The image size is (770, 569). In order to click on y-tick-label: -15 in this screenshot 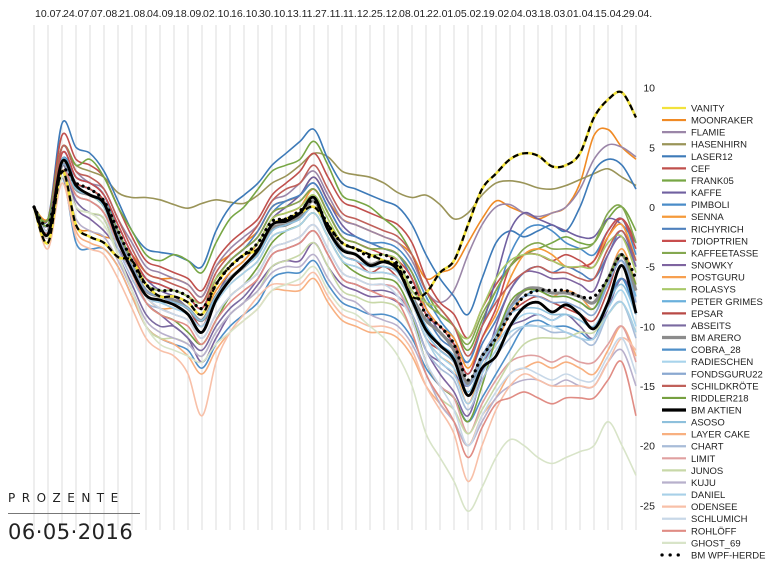, I will do `click(647, 387)`.